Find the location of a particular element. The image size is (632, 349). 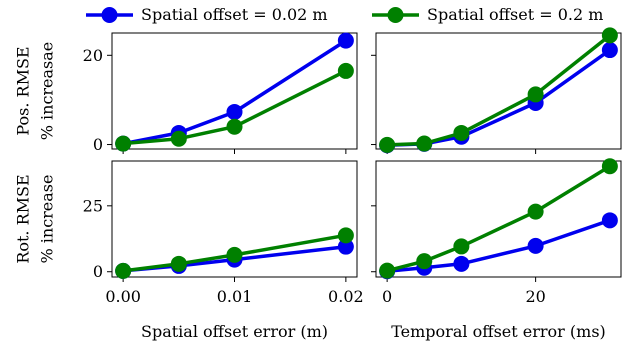

y-tick-label: 20 is located at coordinates (93, 55).